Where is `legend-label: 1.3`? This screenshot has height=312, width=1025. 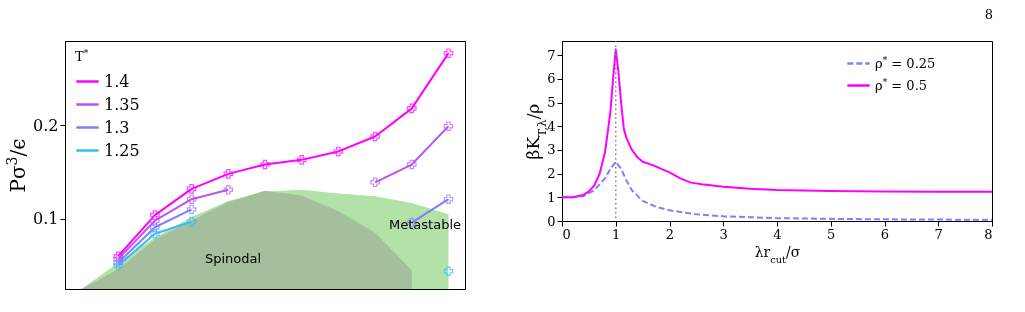
legend-label: 1.3 is located at coordinates (117, 127).